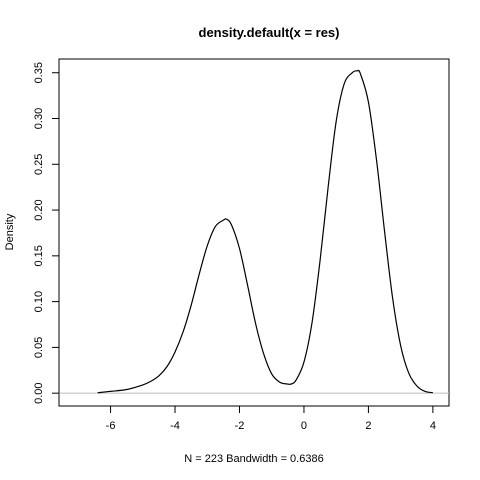  Describe the element at coordinates (39, 392) in the screenshot. I see `y-tick-label: 0.00` at that location.